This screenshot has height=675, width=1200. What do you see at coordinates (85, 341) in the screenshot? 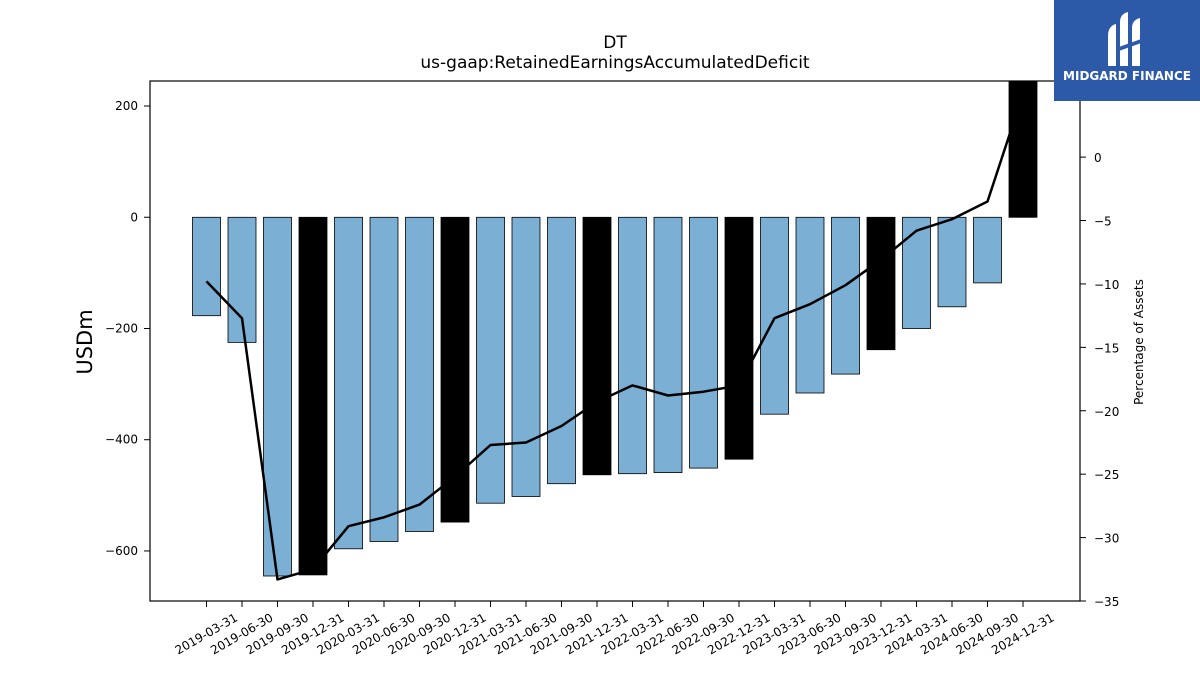
I see `y-axis-label: USDm` at bounding box center [85, 341].